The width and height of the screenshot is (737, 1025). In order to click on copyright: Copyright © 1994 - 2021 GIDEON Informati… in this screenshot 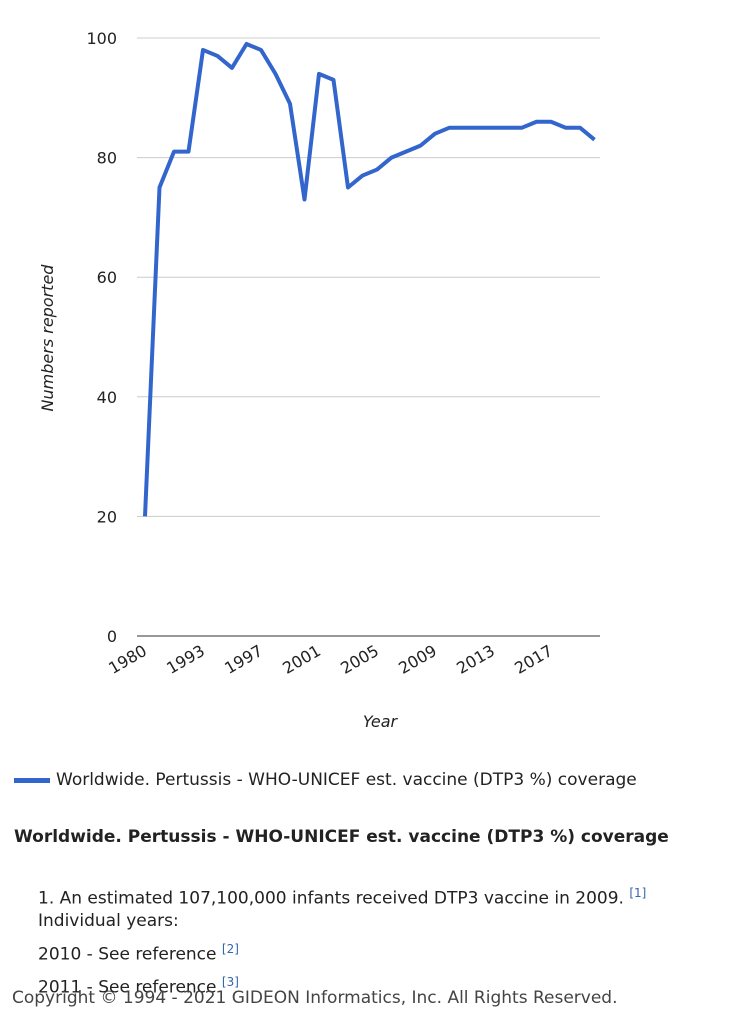, I will do `click(315, 998)`.